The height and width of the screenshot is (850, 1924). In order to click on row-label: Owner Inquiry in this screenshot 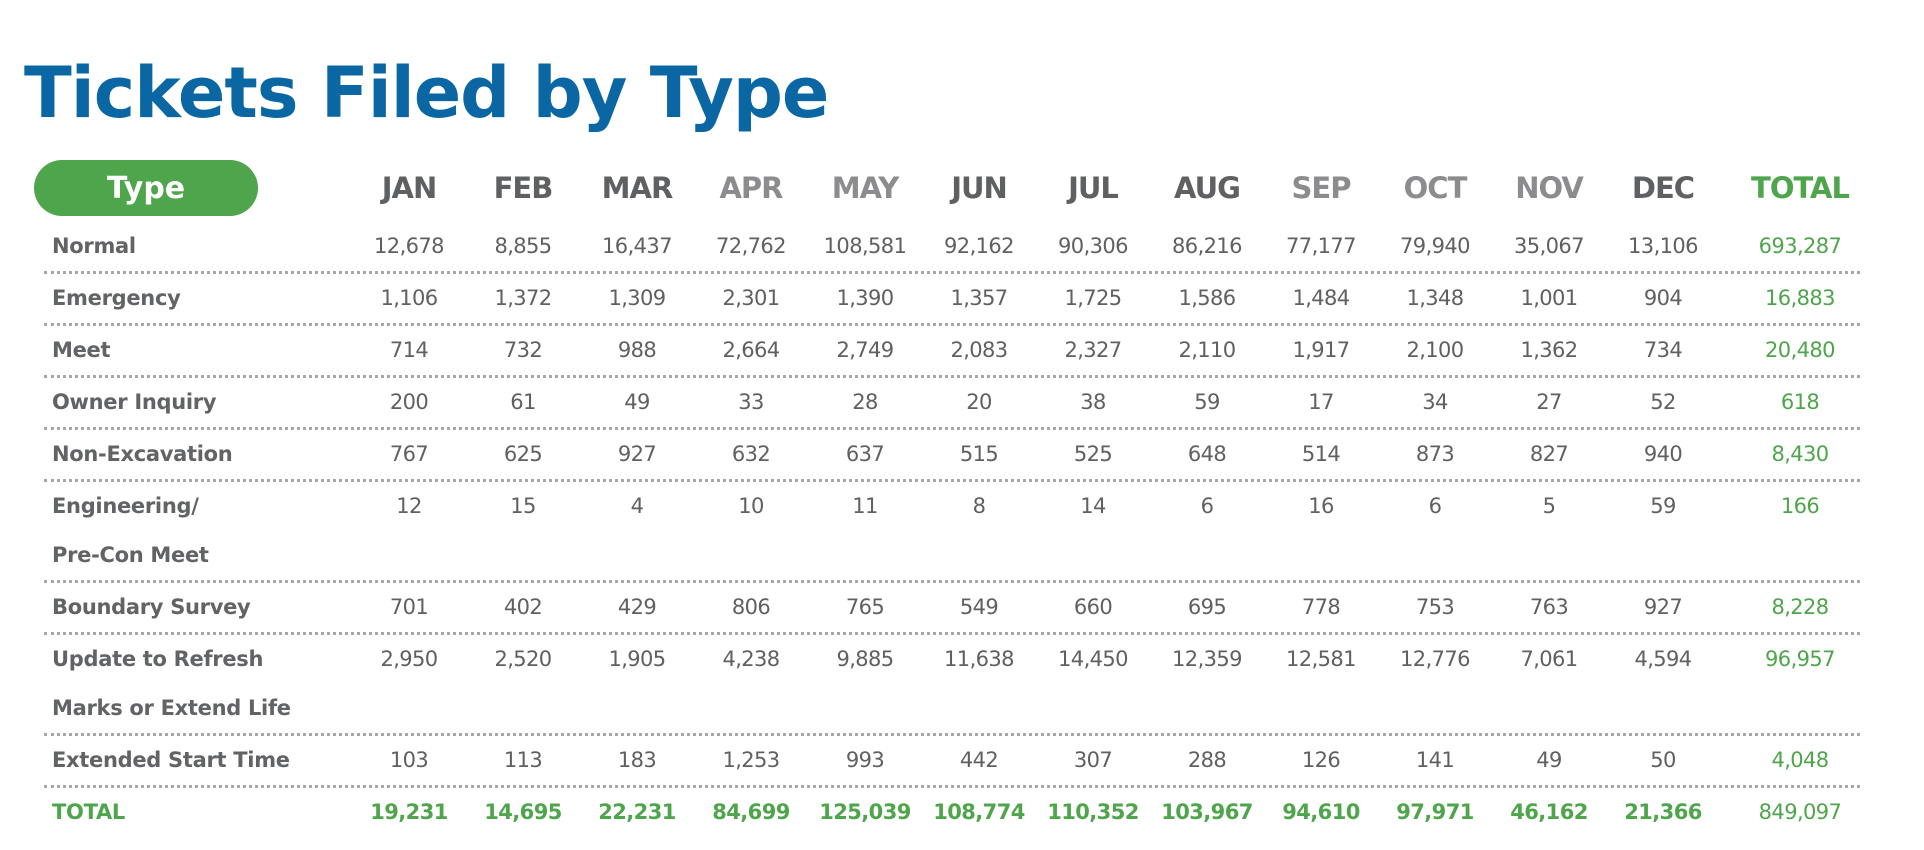, I will do `click(198, 402)`.